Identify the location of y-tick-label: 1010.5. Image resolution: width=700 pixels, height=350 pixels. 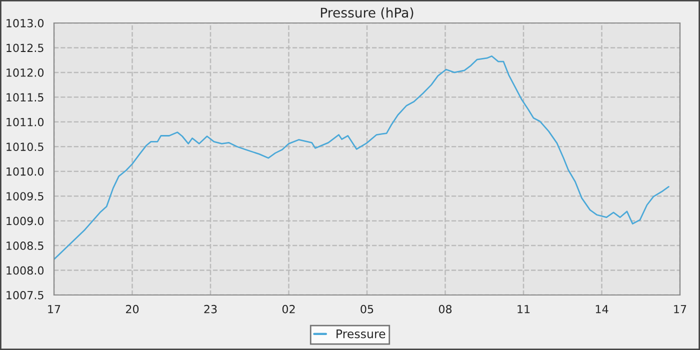
(25, 147).